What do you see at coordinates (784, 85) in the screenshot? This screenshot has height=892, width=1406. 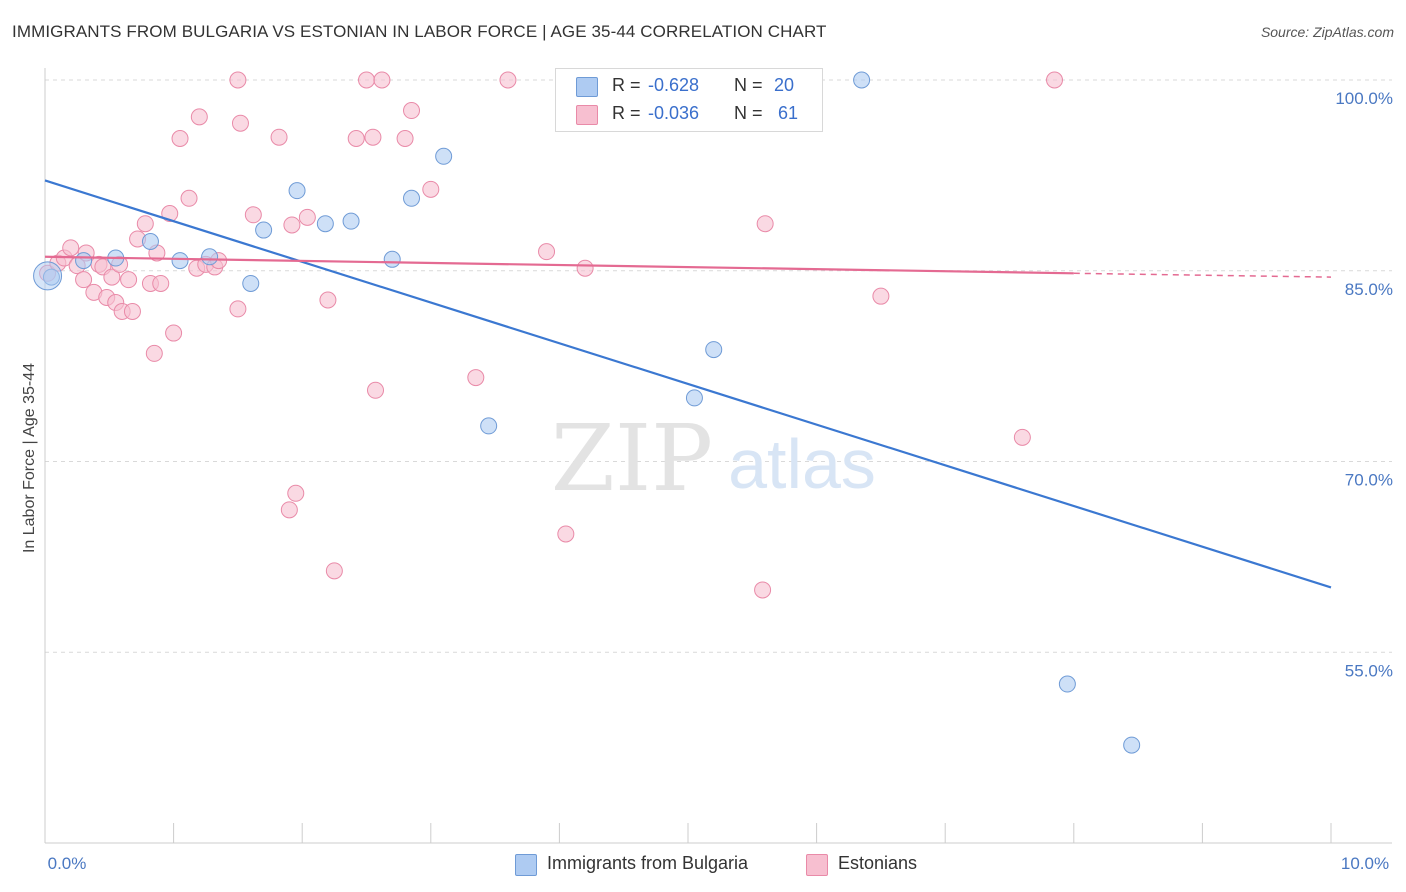 I see `legend-n-value: 20` at bounding box center [784, 85].